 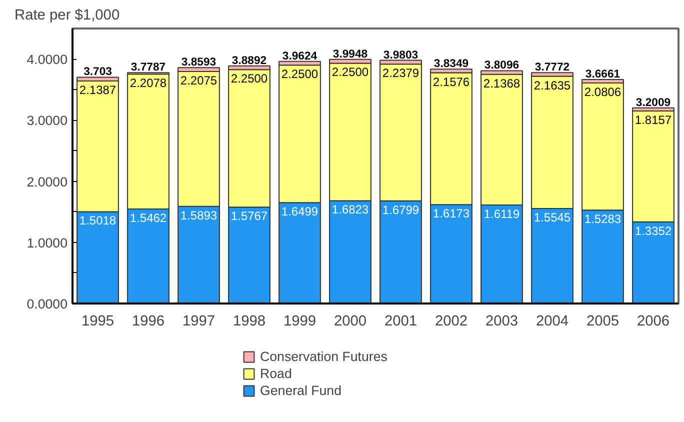 I want to click on data-label: 2.2379, so click(x=401, y=73).